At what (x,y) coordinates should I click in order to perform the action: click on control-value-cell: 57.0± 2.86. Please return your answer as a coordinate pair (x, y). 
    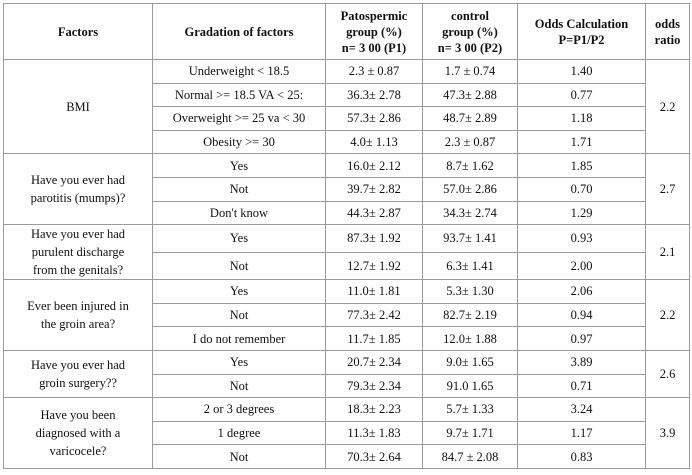
    Looking at the image, I should click on (470, 189).